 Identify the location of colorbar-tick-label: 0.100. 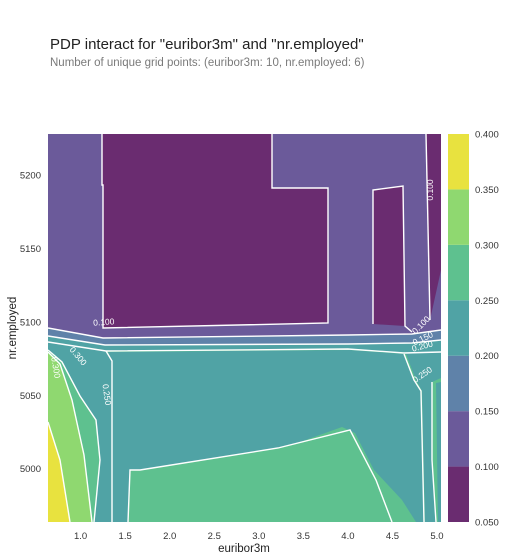
(487, 467).